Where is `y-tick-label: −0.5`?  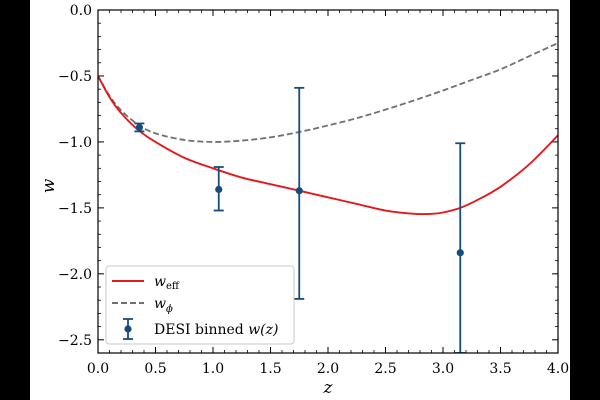
y-tick-label: −0.5 is located at coordinates (75, 77).